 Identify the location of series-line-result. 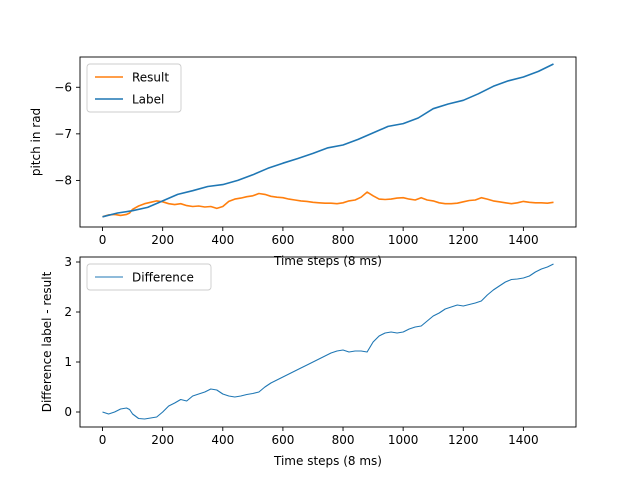
(328, 204).